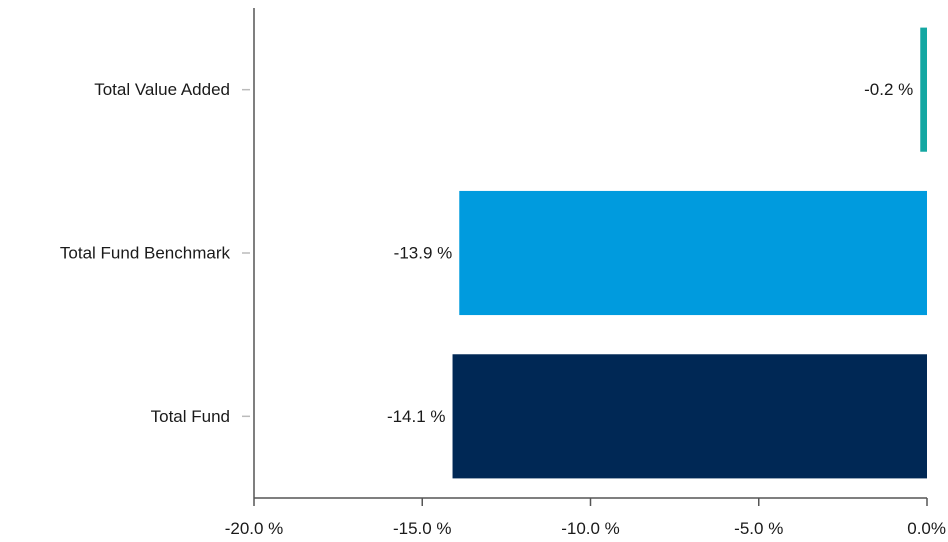 This screenshot has height=542, width=948. Describe the element at coordinates (416, 416) in the screenshot. I see `data-label: -14.1 %` at that location.